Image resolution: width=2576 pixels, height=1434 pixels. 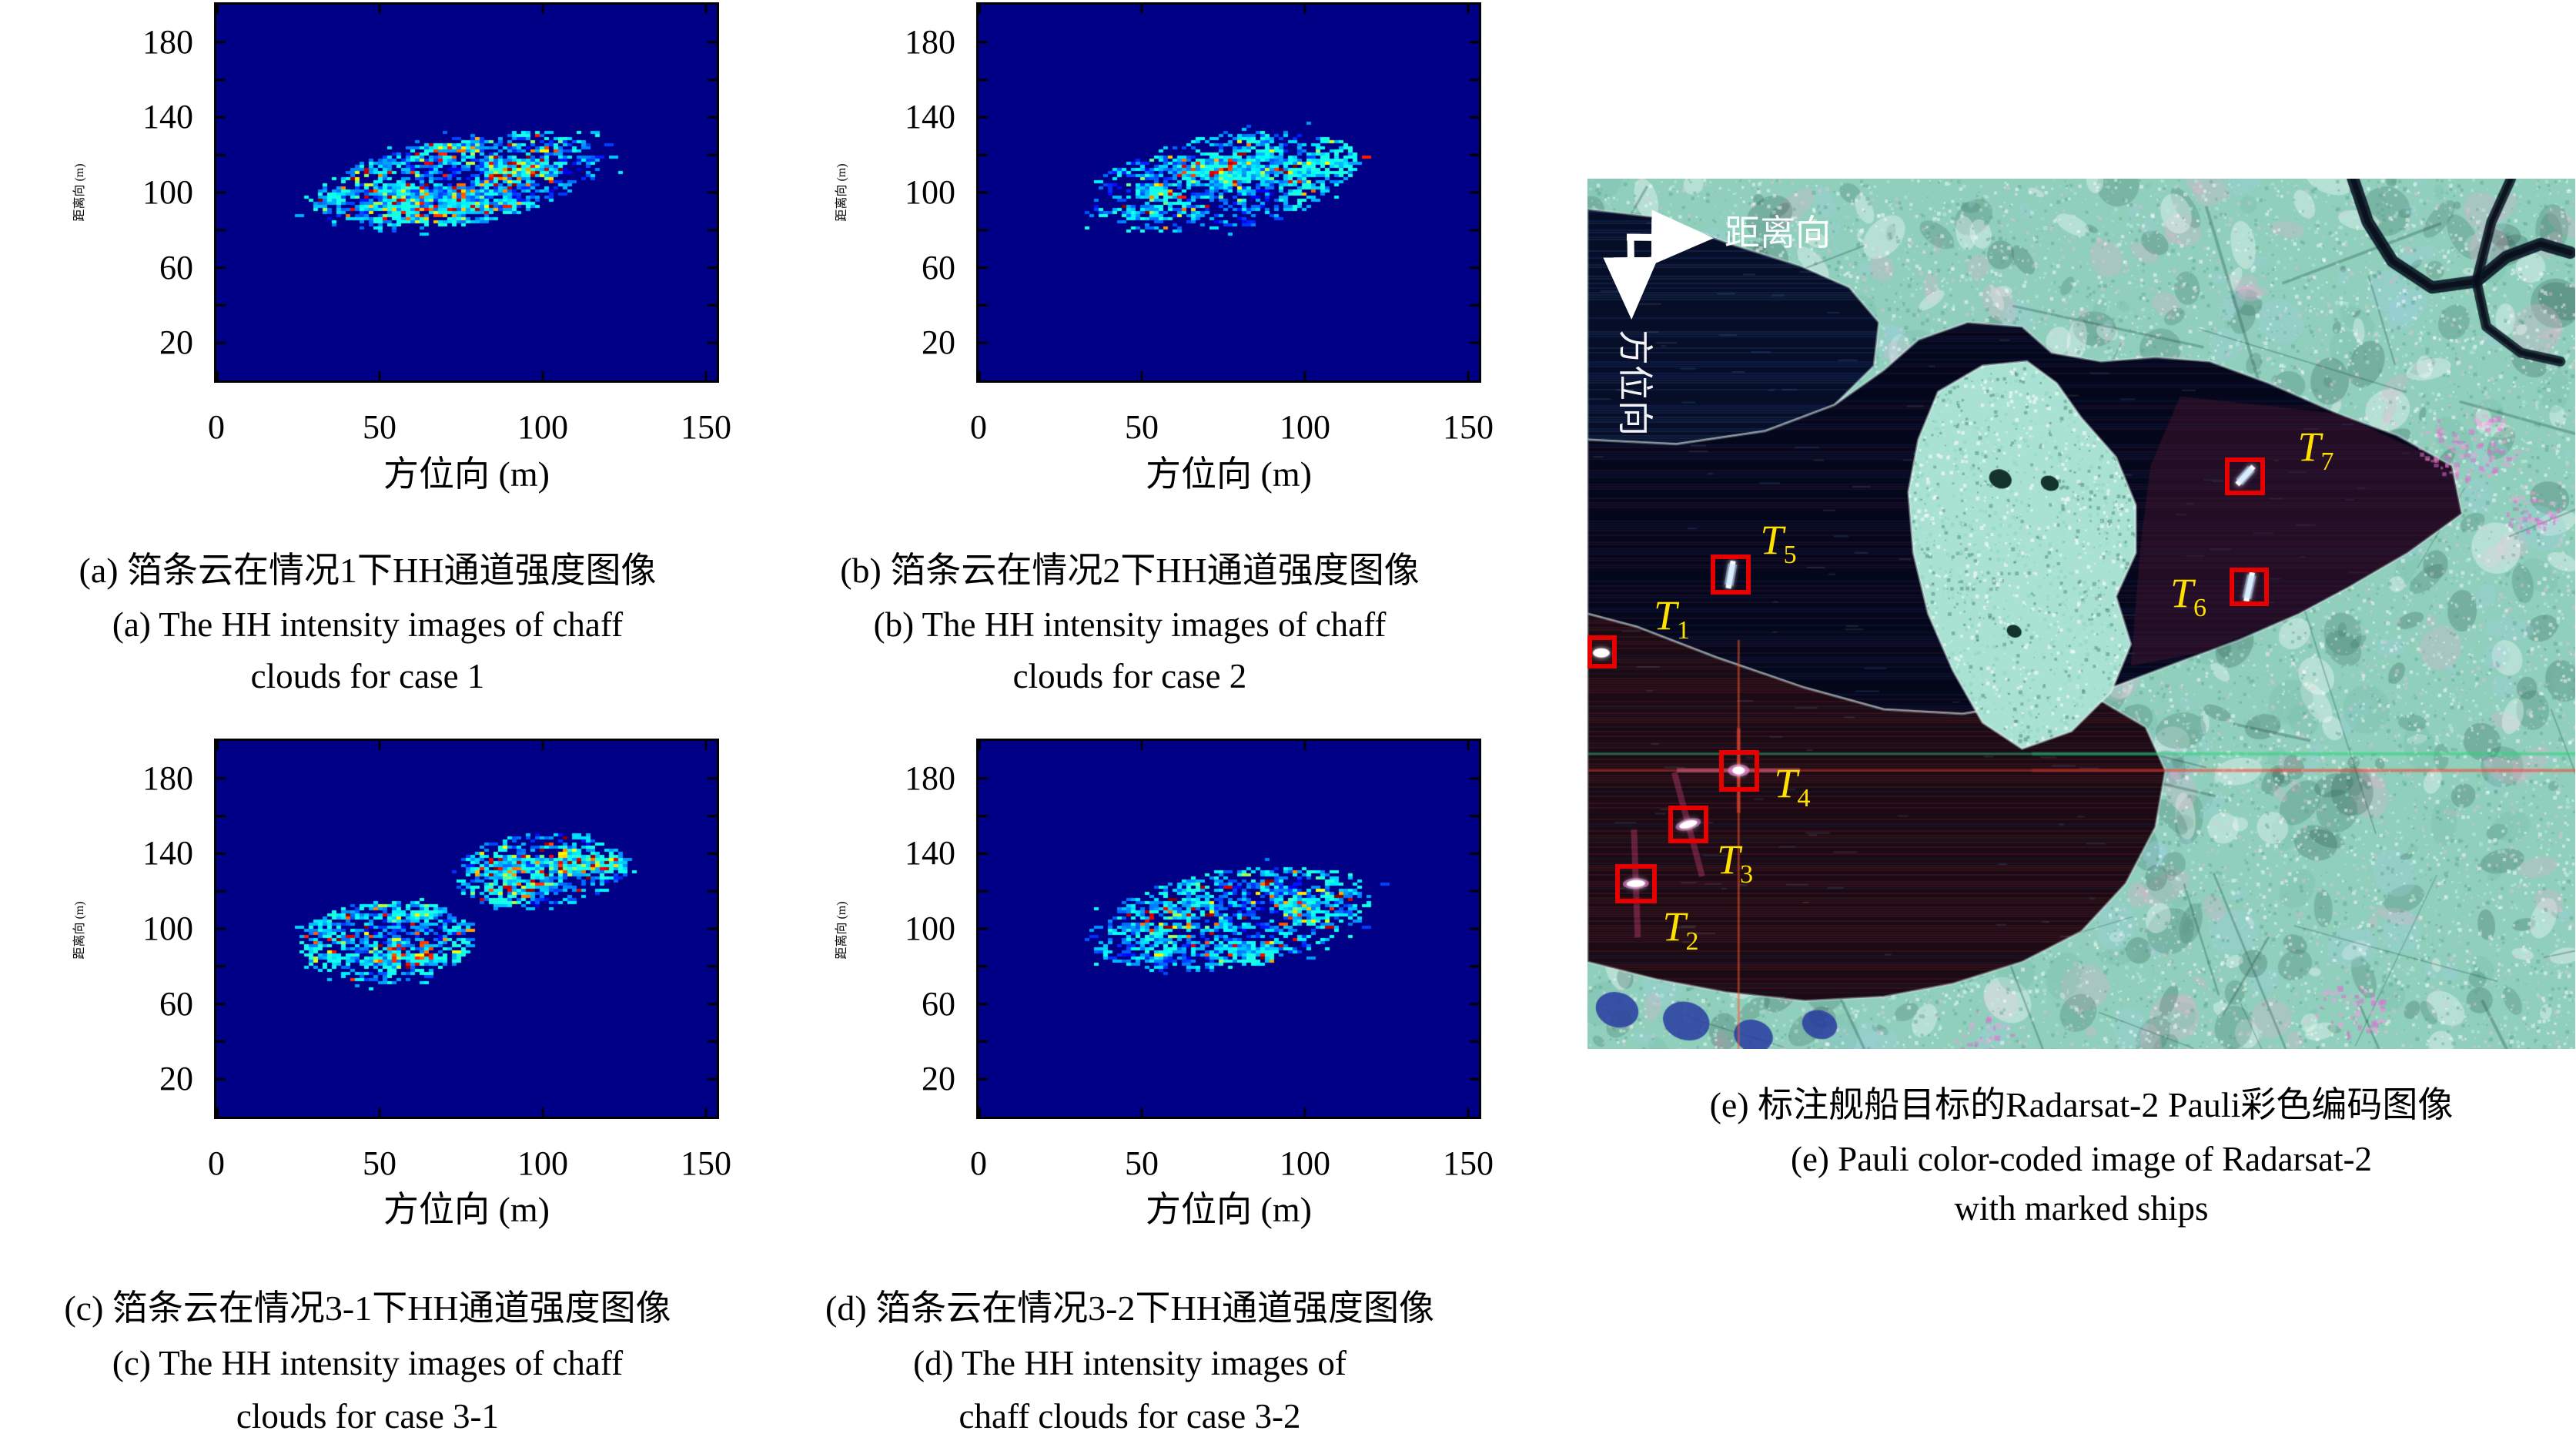 I want to click on y-tick-label-a-20: 20, so click(x=176, y=342).